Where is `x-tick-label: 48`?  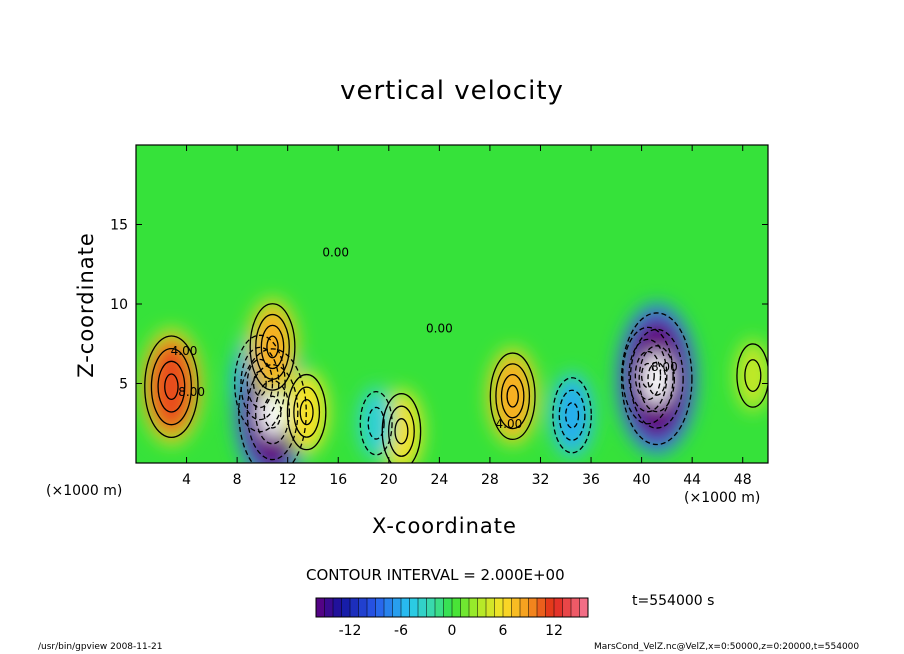 x-tick-label: 48 is located at coordinates (743, 480).